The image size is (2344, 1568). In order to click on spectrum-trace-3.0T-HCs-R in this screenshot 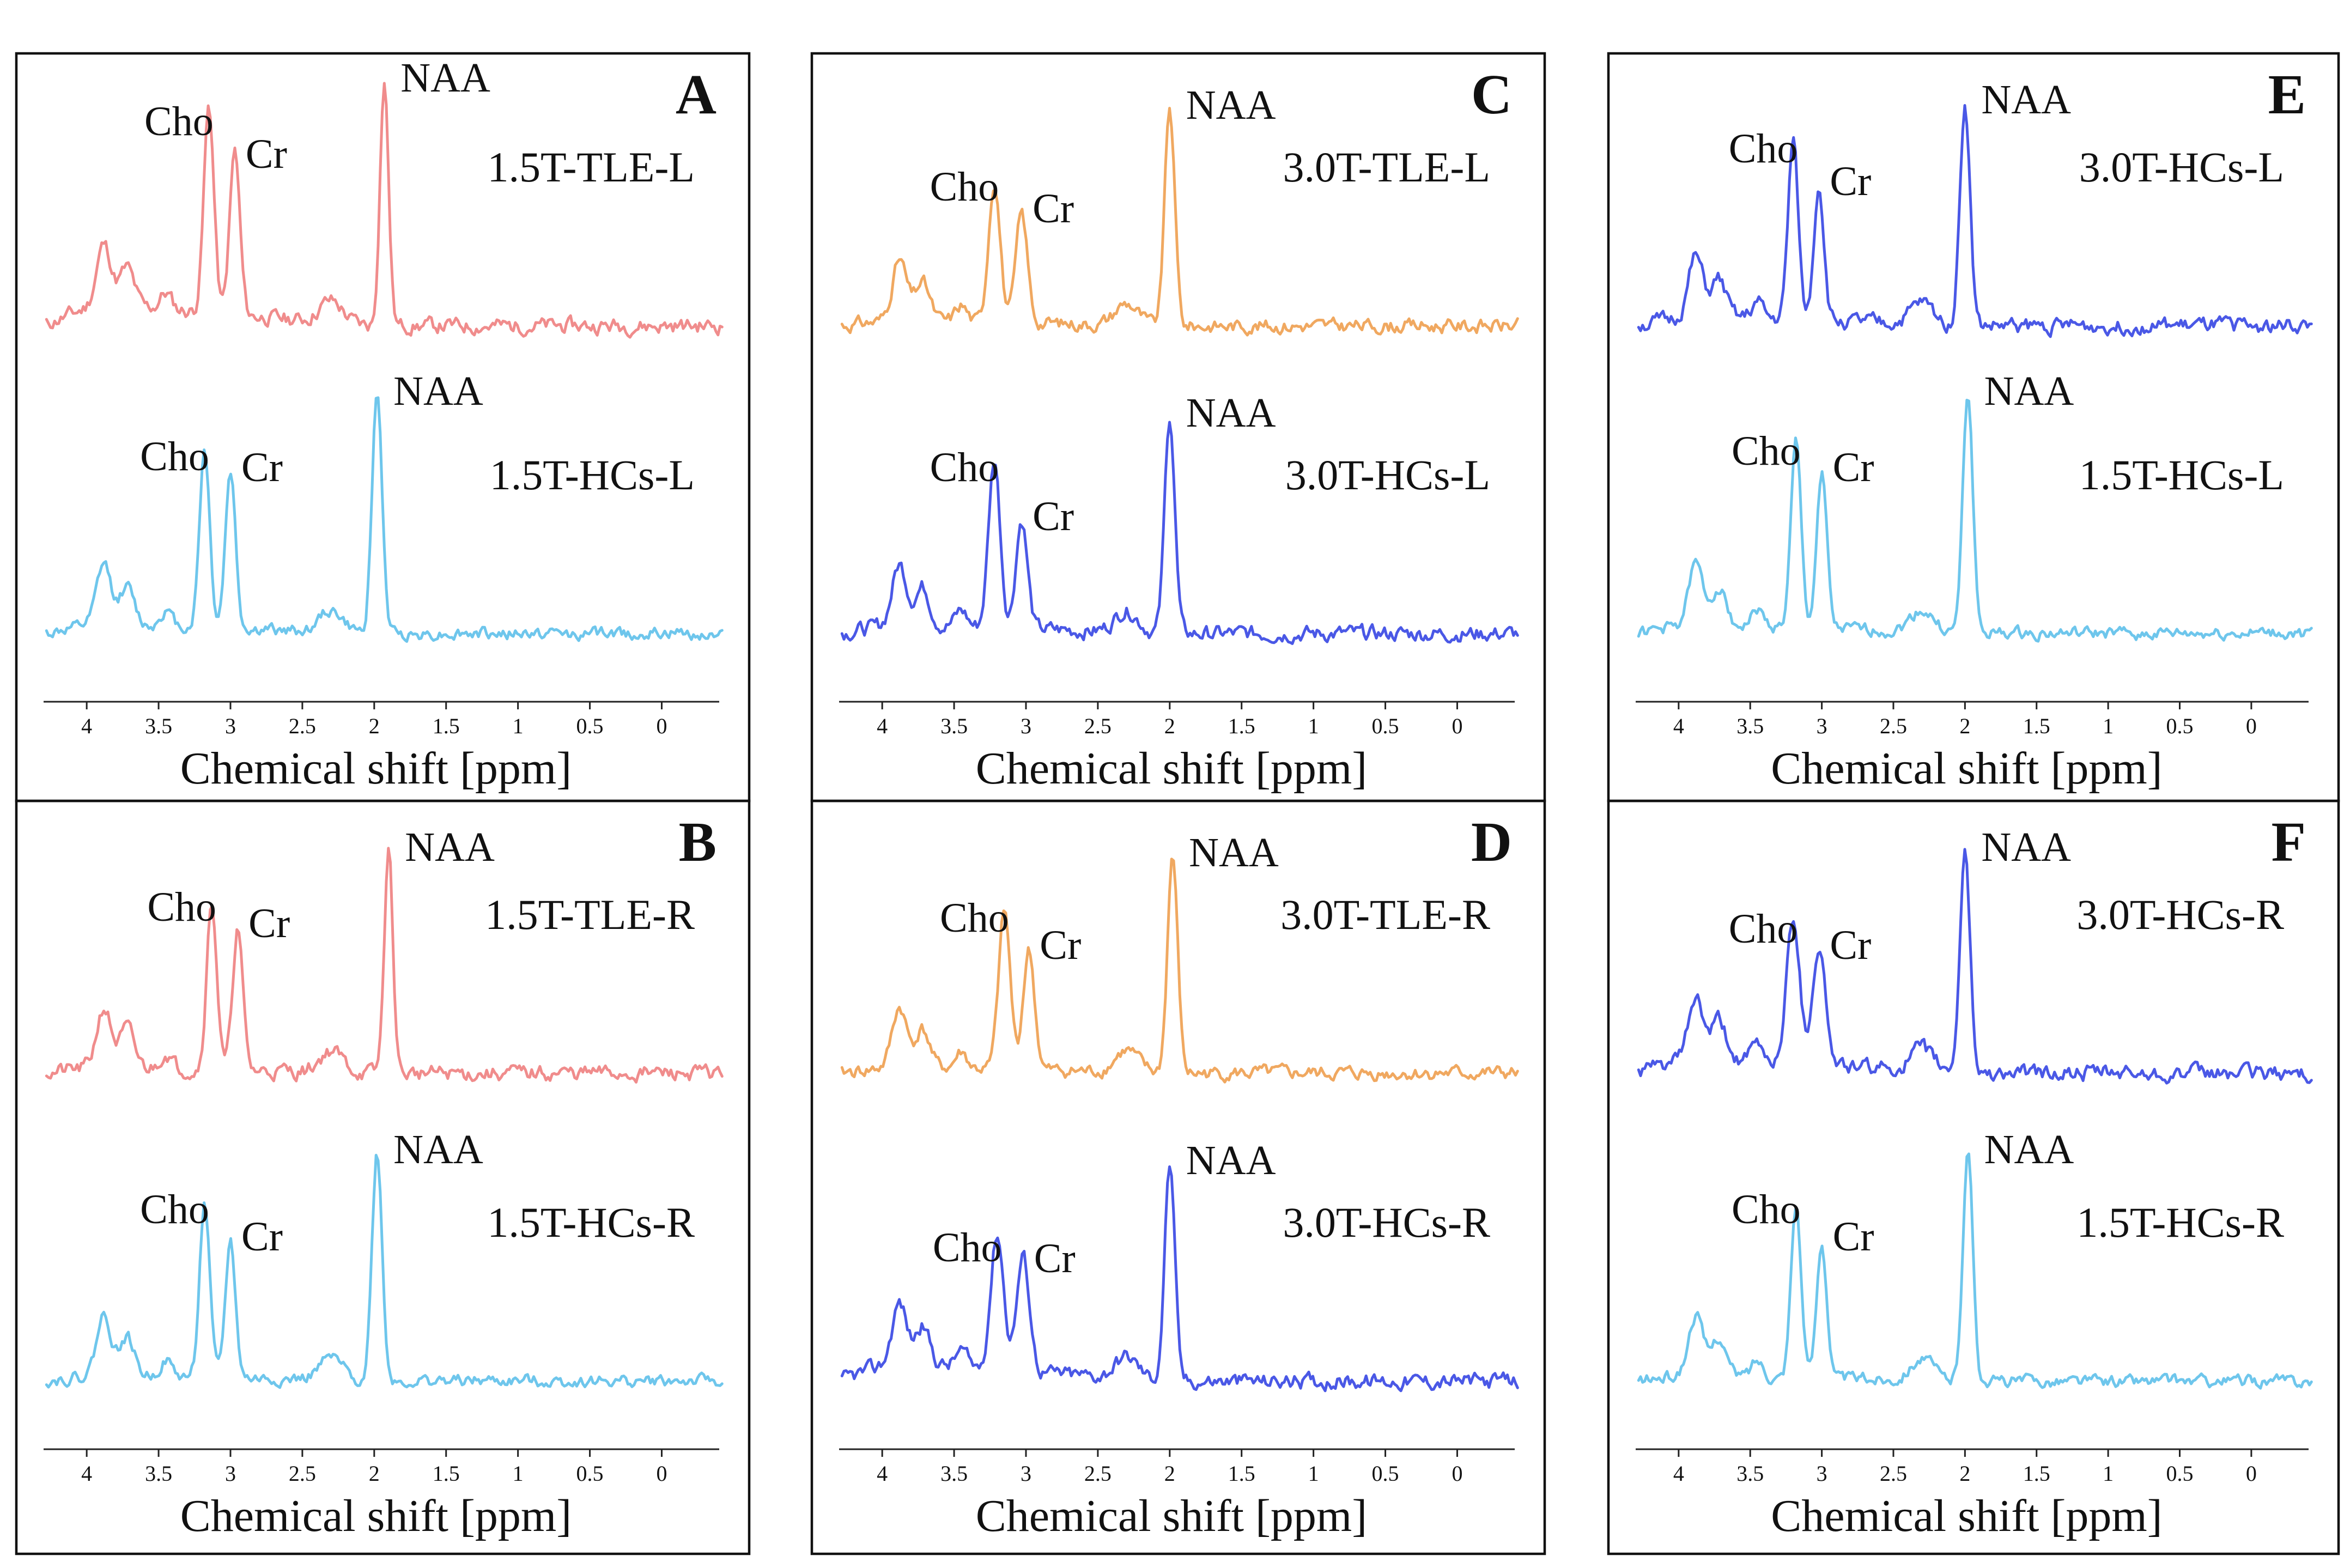, I will do `click(1975, 966)`.